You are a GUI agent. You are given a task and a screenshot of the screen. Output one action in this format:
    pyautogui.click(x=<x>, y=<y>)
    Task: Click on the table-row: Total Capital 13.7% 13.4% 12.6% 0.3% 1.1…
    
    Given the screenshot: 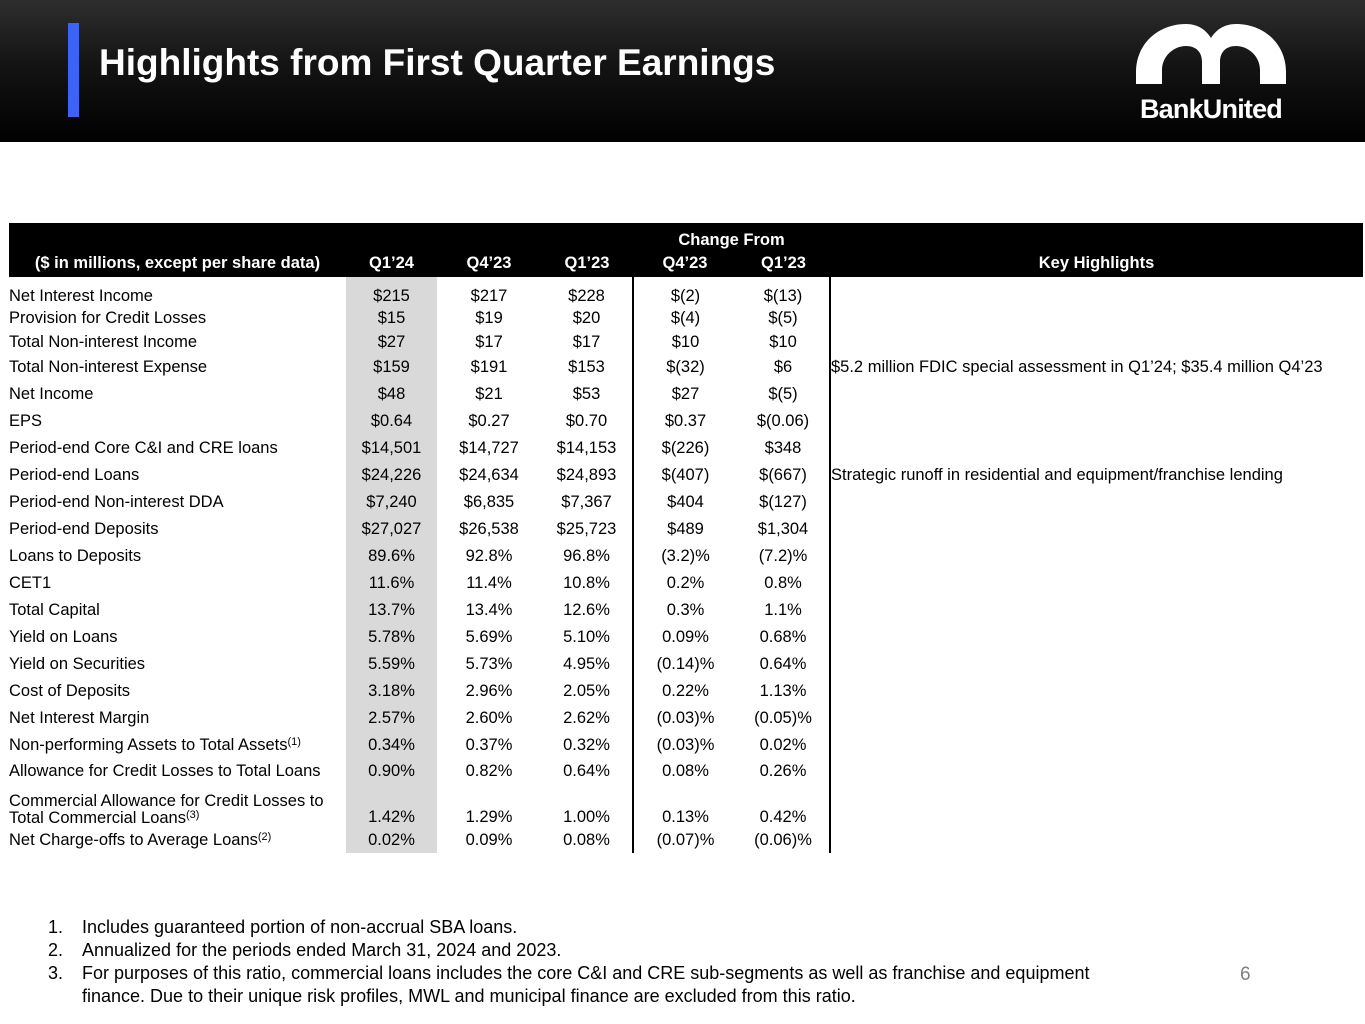 What is the action you would take?
    pyautogui.click(x=686, y=610)
    